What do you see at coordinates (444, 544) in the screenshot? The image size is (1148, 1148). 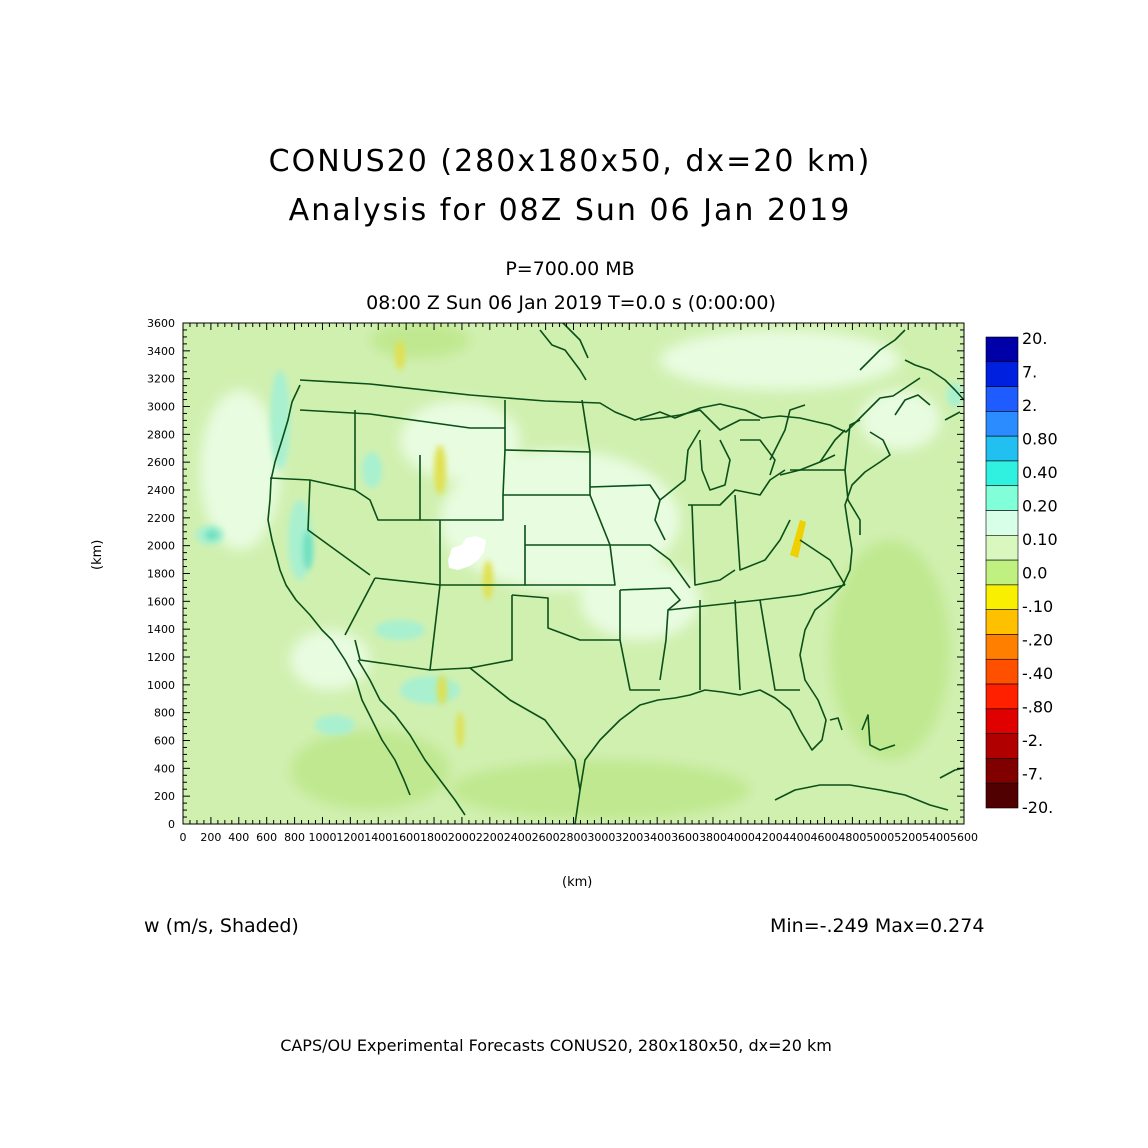 I see `field-negative` at bounding box center [444, 544].